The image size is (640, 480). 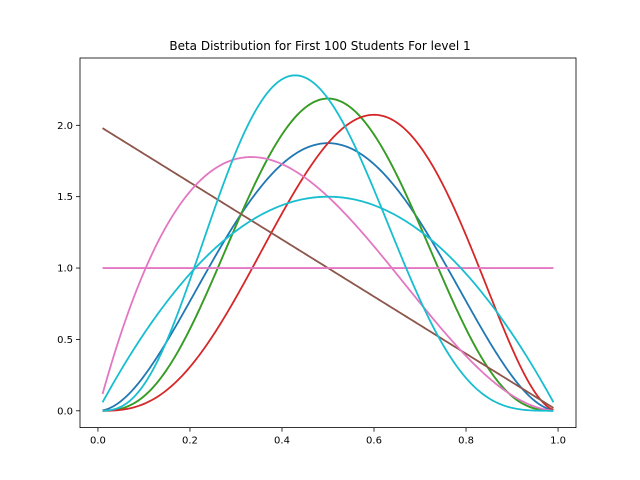 What do you see at coordinates (65, 197) in the screenshot?
I see `y-tick-label: 1.5` at bounding box center [65, 197].